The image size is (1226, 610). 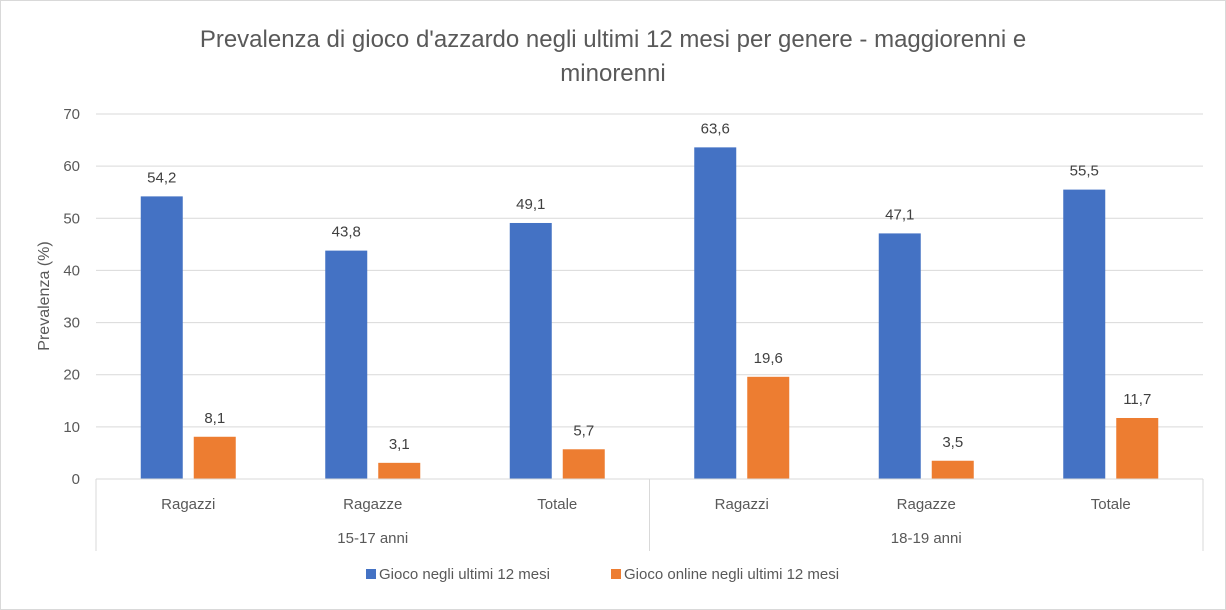 I want to click on y-axis-label: Prevalenza (%), so click(x=44, y=295).